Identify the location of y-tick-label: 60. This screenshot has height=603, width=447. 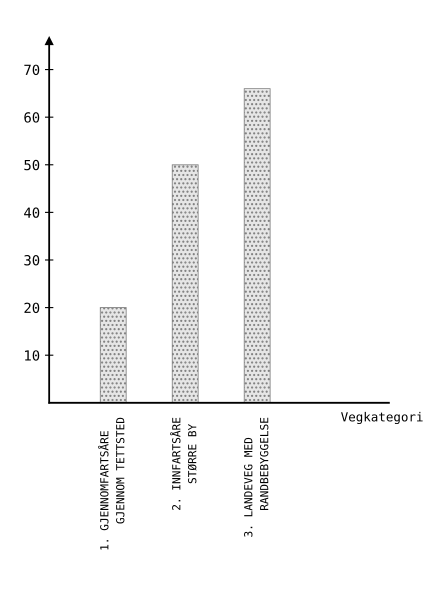
(32, 117).